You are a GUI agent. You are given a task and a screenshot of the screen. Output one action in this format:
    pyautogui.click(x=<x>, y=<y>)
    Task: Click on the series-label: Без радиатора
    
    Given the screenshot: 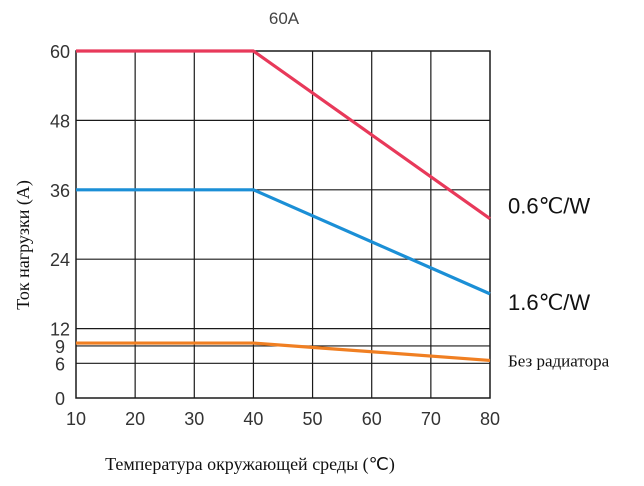 What is the action you would take?
    pyautogui.click(x=559, y=360)
    